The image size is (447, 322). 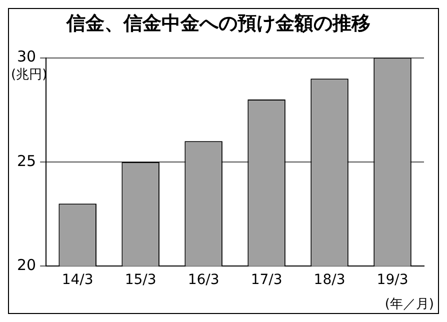 I want to click on x-tick-label: 14/3, so click(x=78, y=280).